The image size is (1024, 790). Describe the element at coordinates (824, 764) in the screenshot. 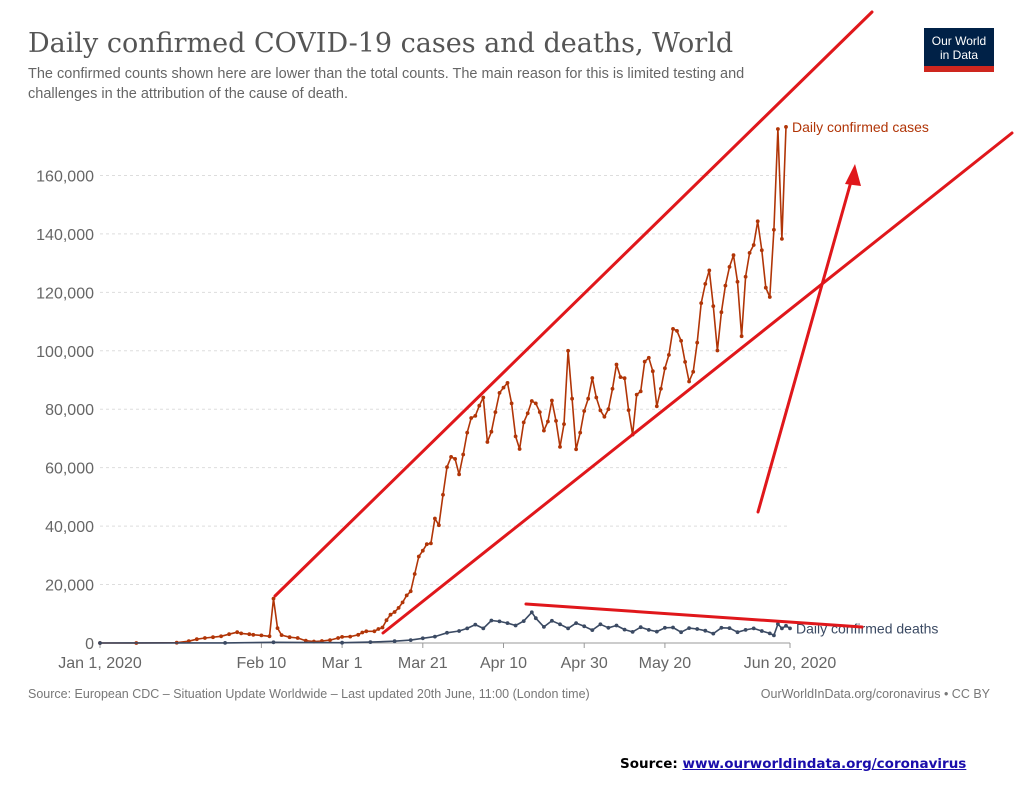

I see `page-source-link: www.ourworldindata.org/coronavirus` at that location.